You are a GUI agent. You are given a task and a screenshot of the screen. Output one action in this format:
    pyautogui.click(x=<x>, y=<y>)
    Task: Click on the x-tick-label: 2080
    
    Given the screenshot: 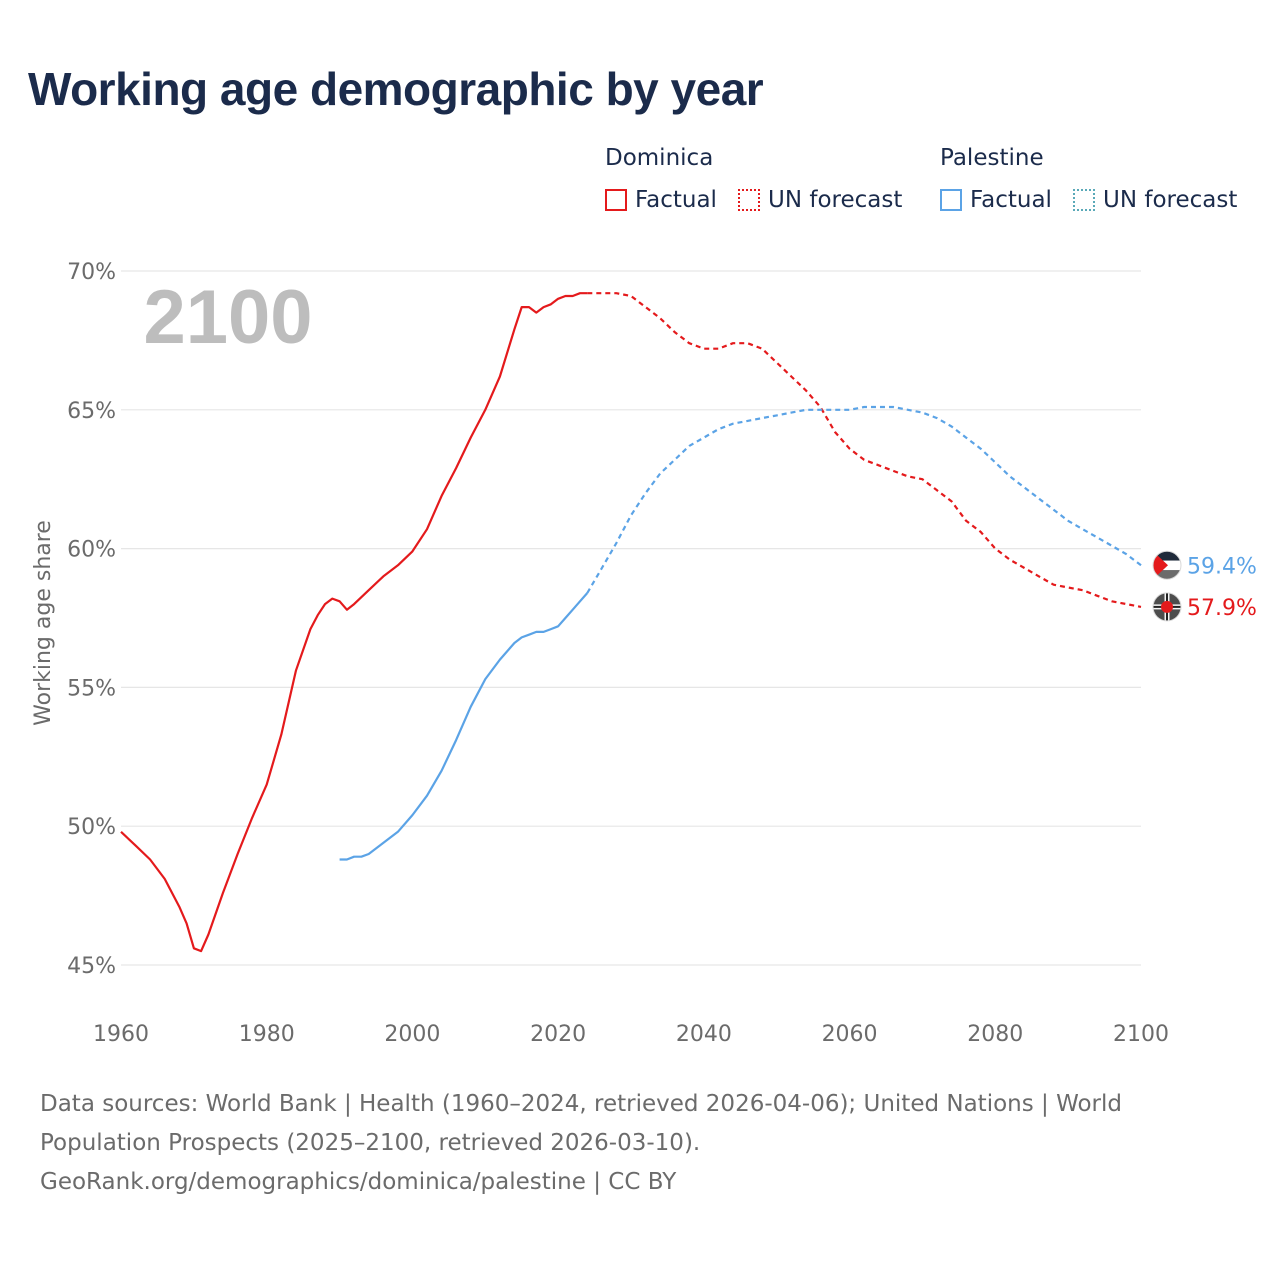 What is the action you would take?
    pyautogui.click(x=995, y=1034)
    